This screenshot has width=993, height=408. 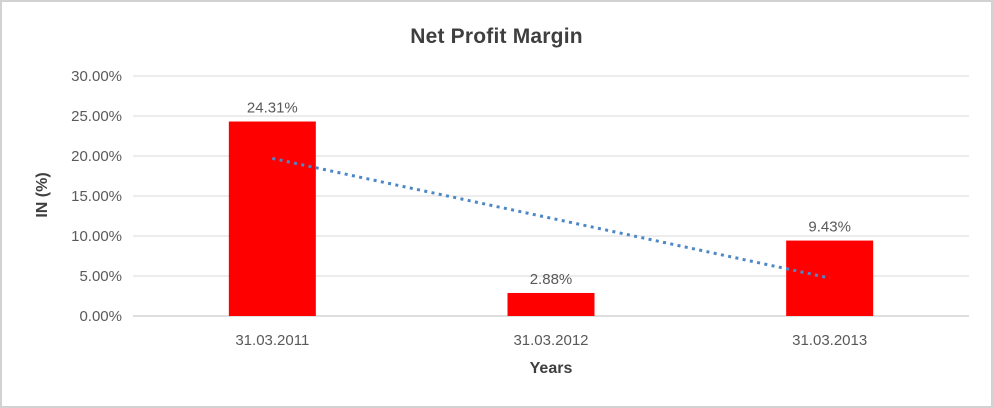 What do you see at coordinates (96, 236) in the screenshot?
I see `y-tick-label: 10.00%` at bounding box center [96, 236].